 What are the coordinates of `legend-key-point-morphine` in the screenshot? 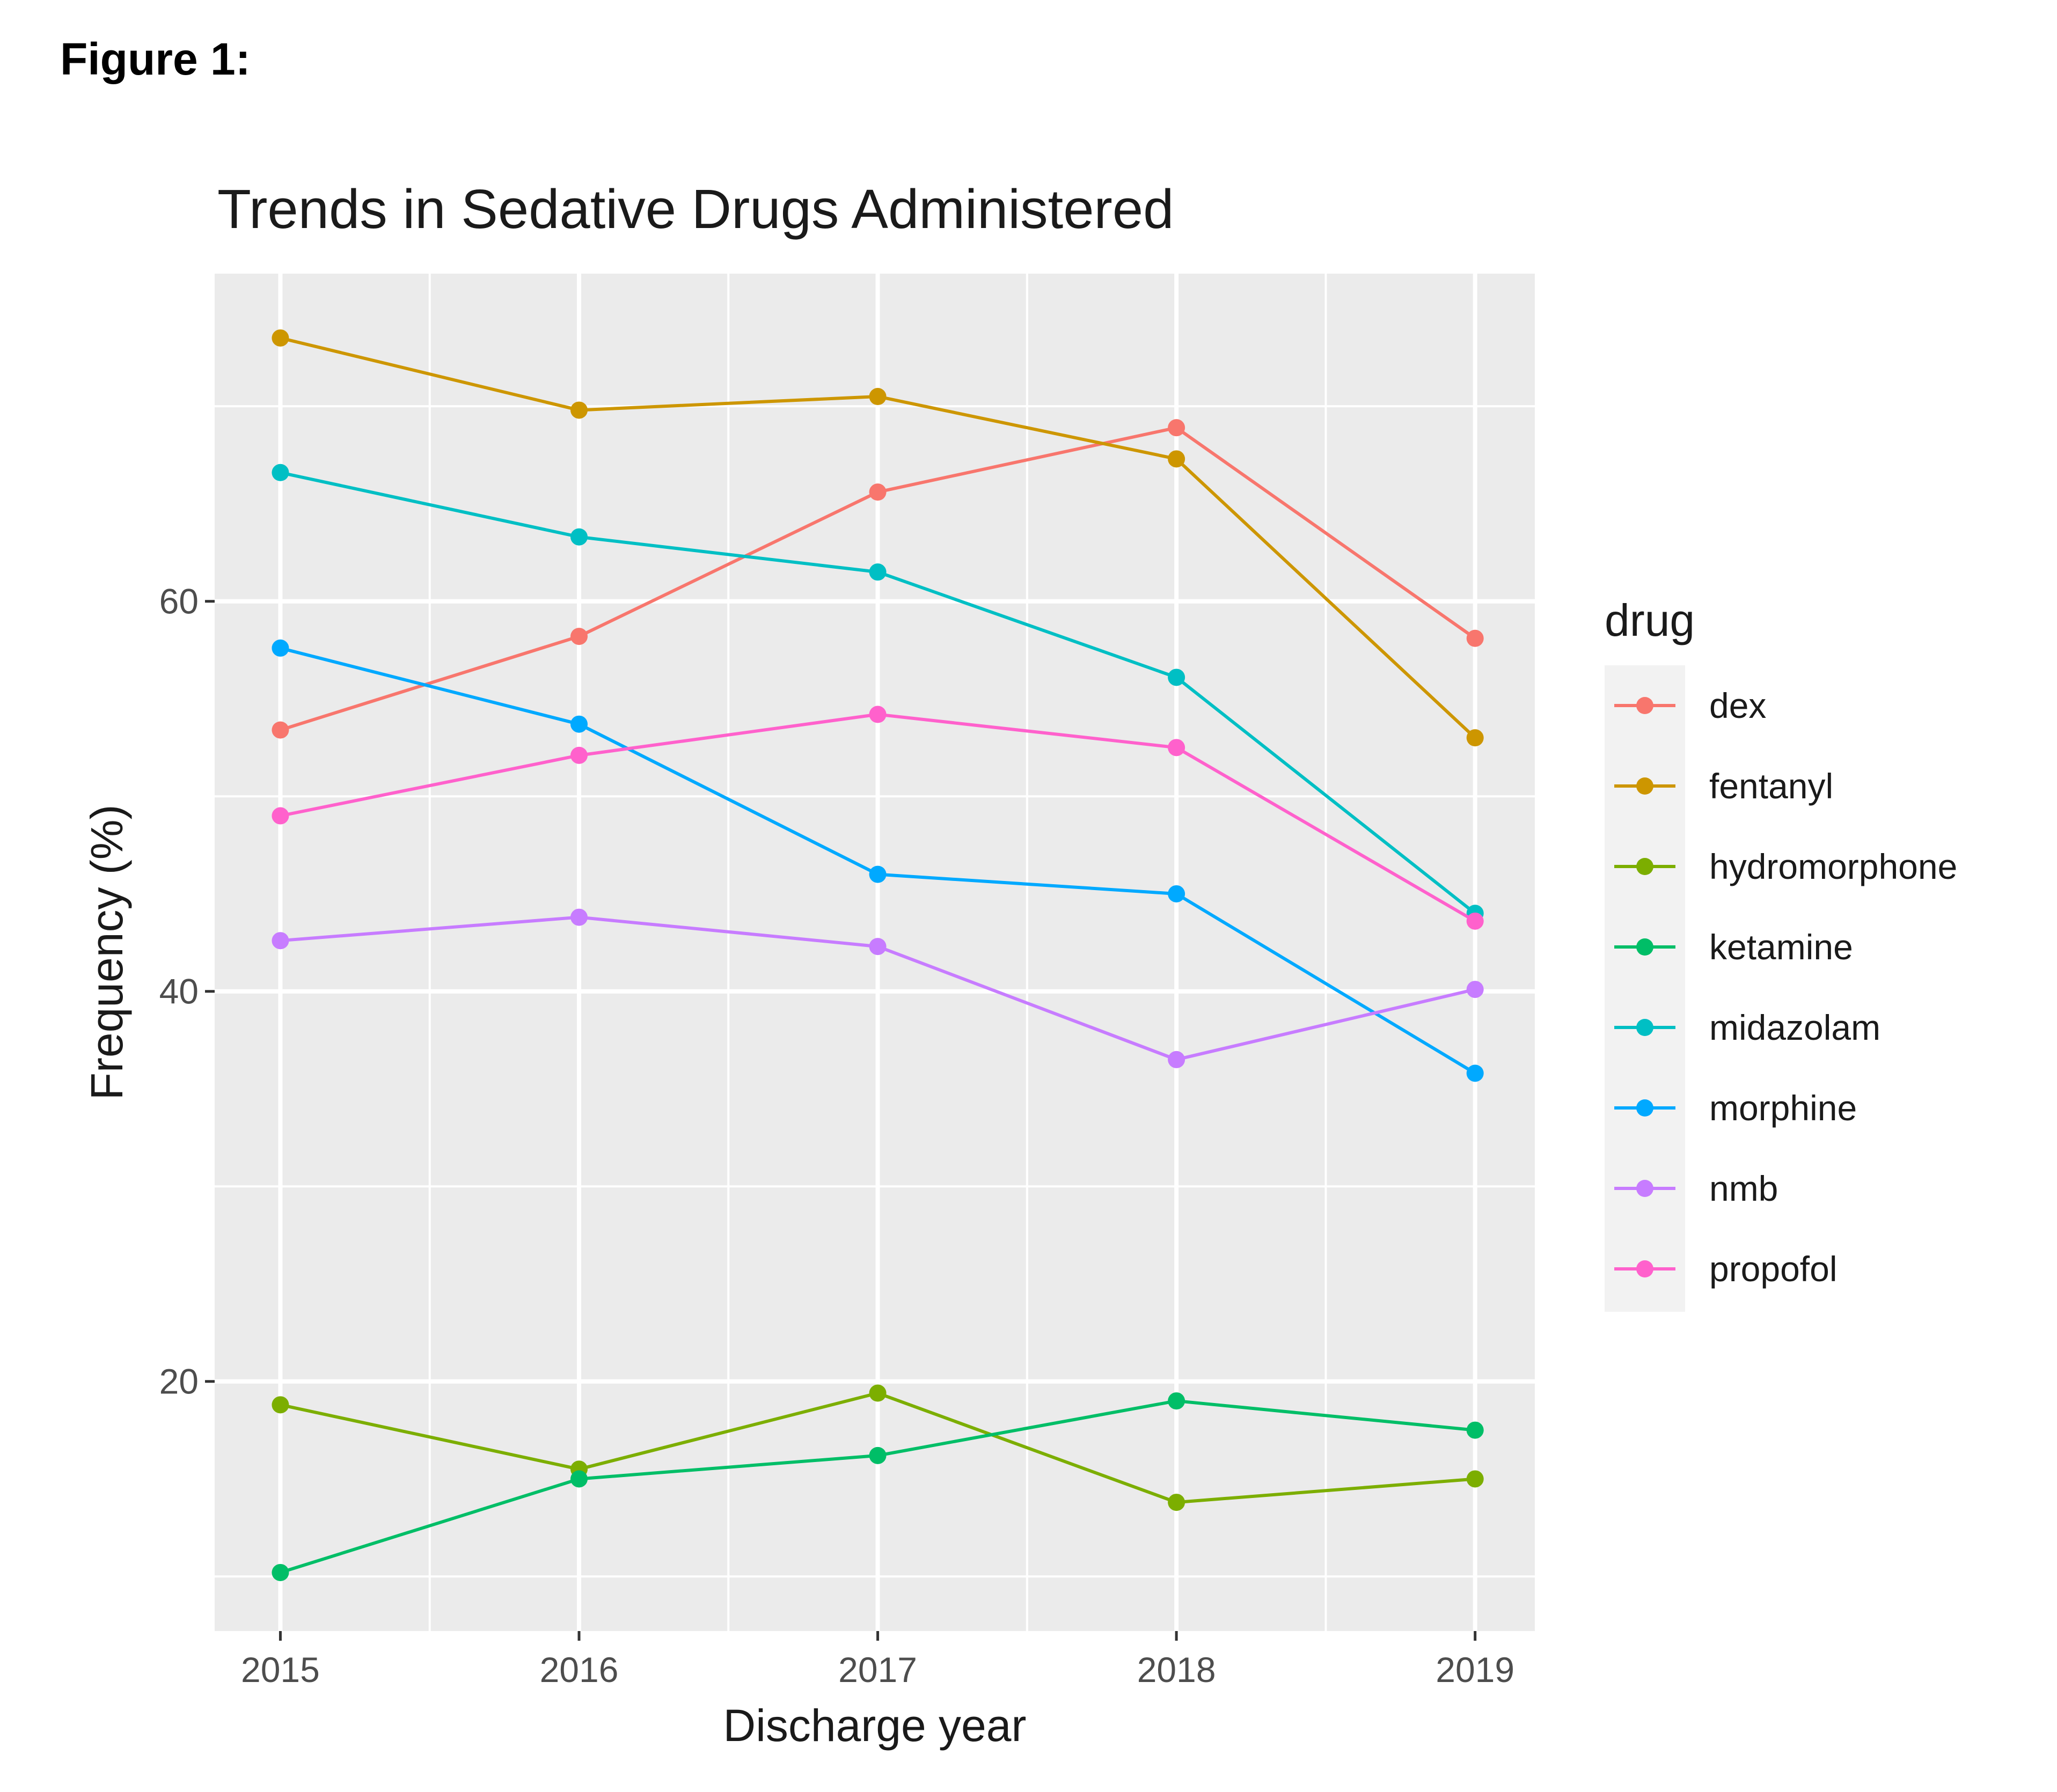 It's located at (1644, 1108).